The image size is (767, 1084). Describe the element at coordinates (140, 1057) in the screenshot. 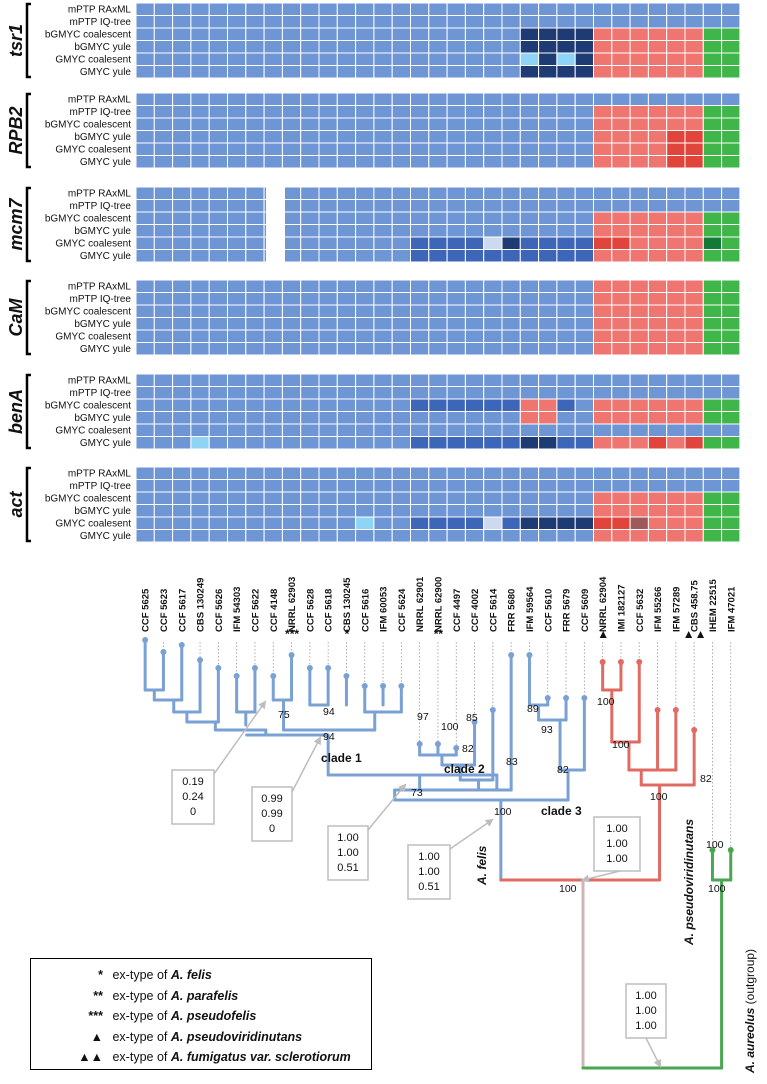

I see `legend-text: ex-type of` at that location.